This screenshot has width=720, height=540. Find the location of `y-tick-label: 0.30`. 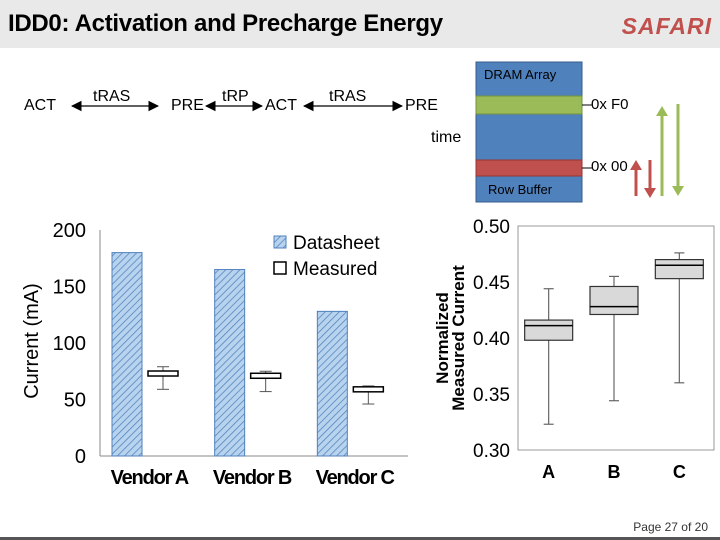

y-tick-label: 0.30 is located at coordinates (491, 451).